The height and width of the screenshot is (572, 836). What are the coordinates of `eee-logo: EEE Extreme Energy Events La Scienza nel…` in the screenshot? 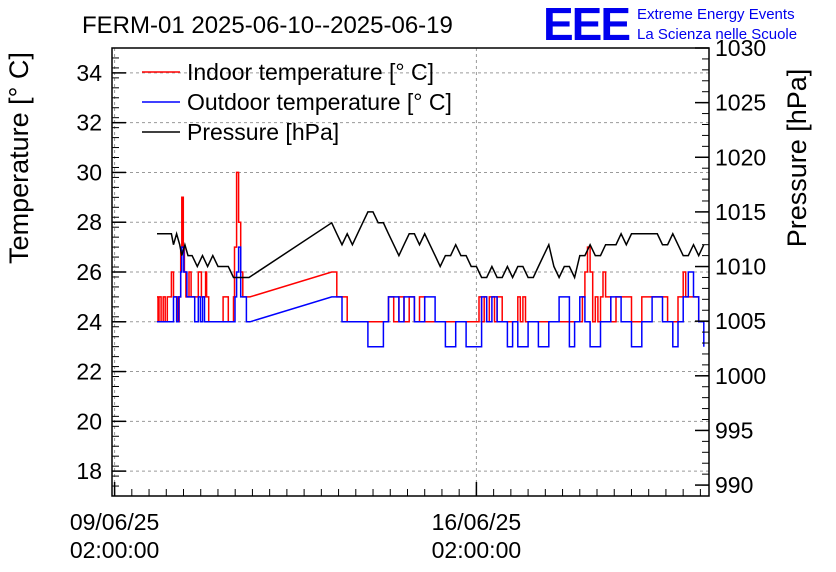 It's located at (670, 25).